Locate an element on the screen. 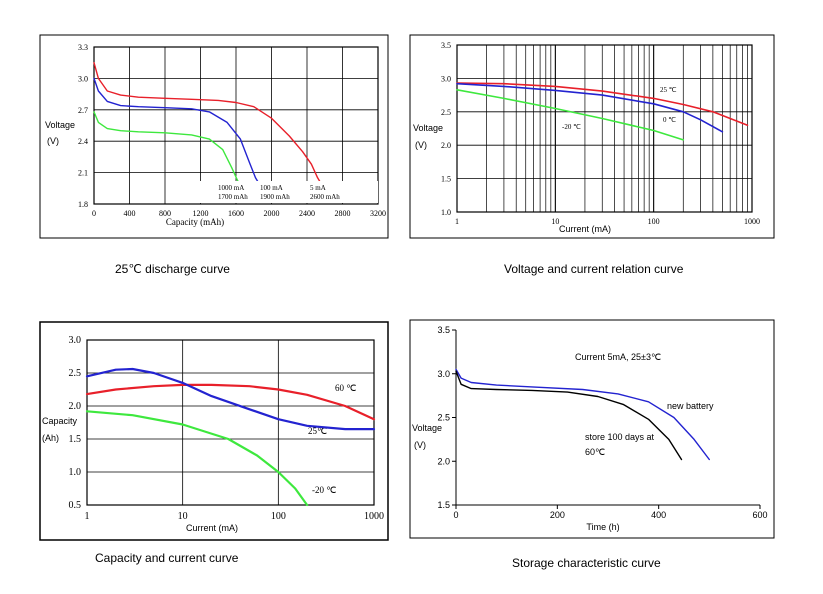  chart1-xtick-label: 0 is located at coordinates (94, 213).